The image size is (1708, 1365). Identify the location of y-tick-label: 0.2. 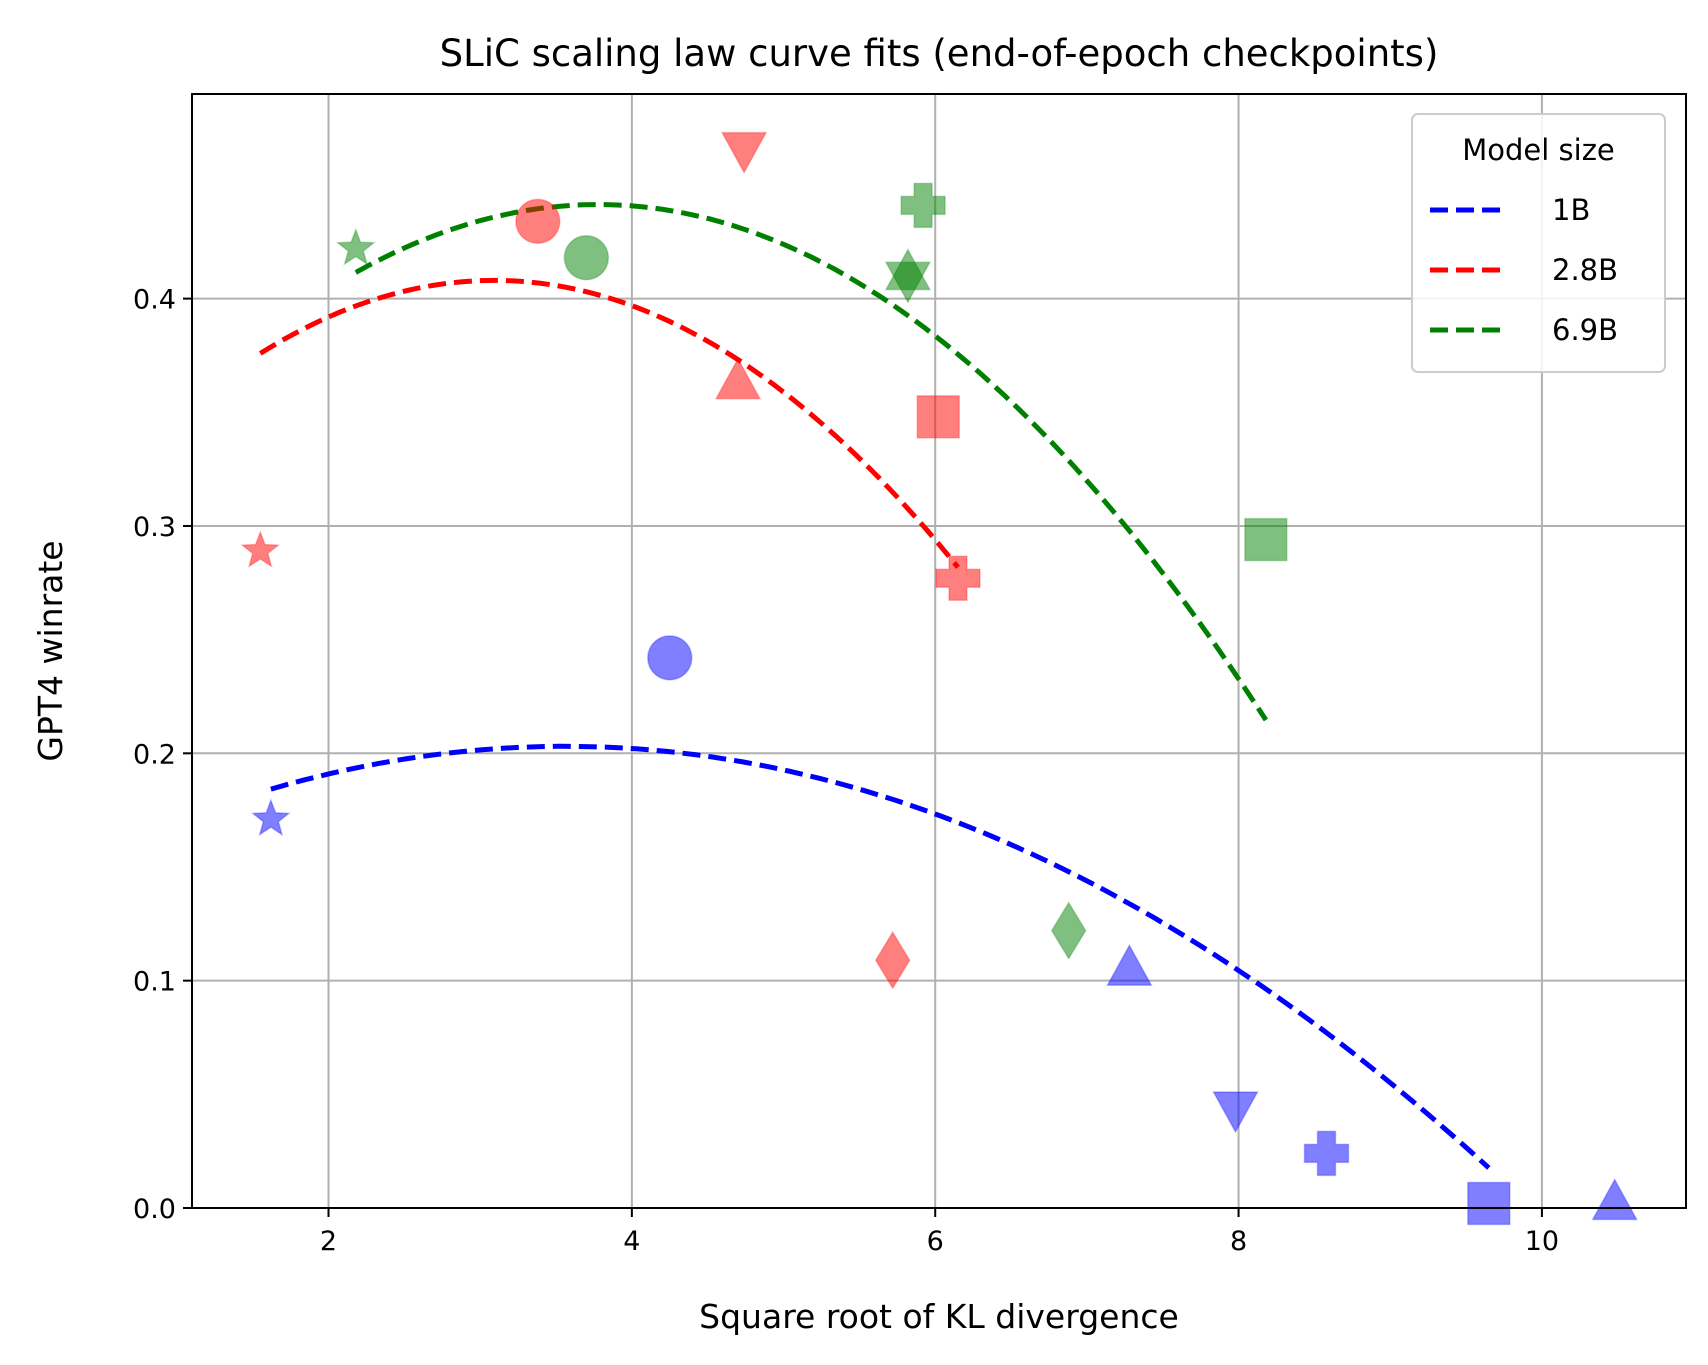
(154, 754).